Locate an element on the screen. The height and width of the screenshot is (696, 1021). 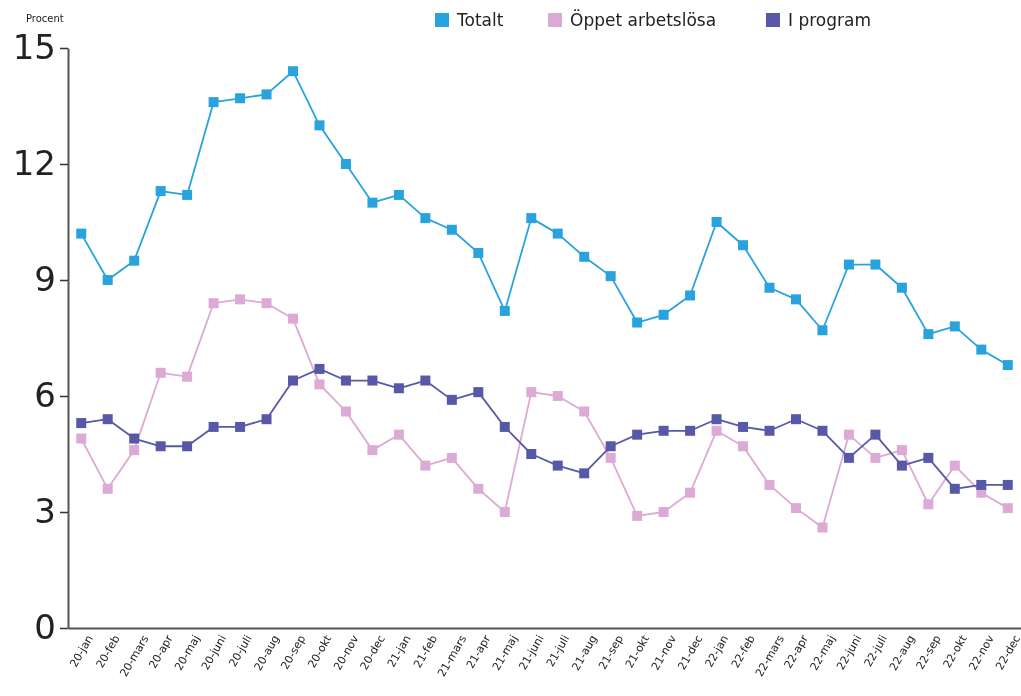
legend-label: Öppet arbetslösa is located at coordinates (643, 19).